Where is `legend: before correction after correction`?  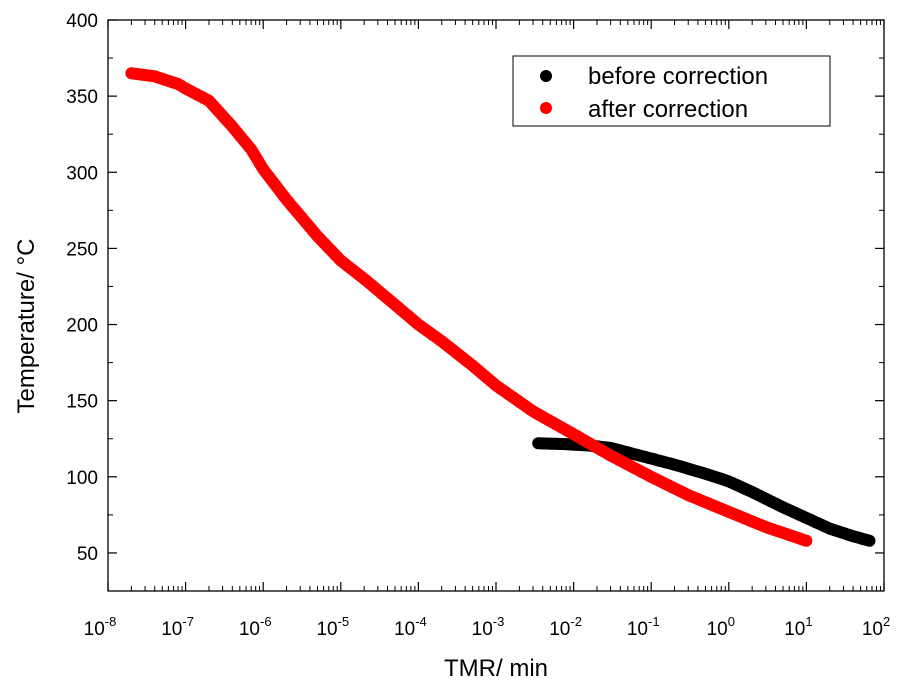 legend: before correction after correction is located at coordinates (671, 91).